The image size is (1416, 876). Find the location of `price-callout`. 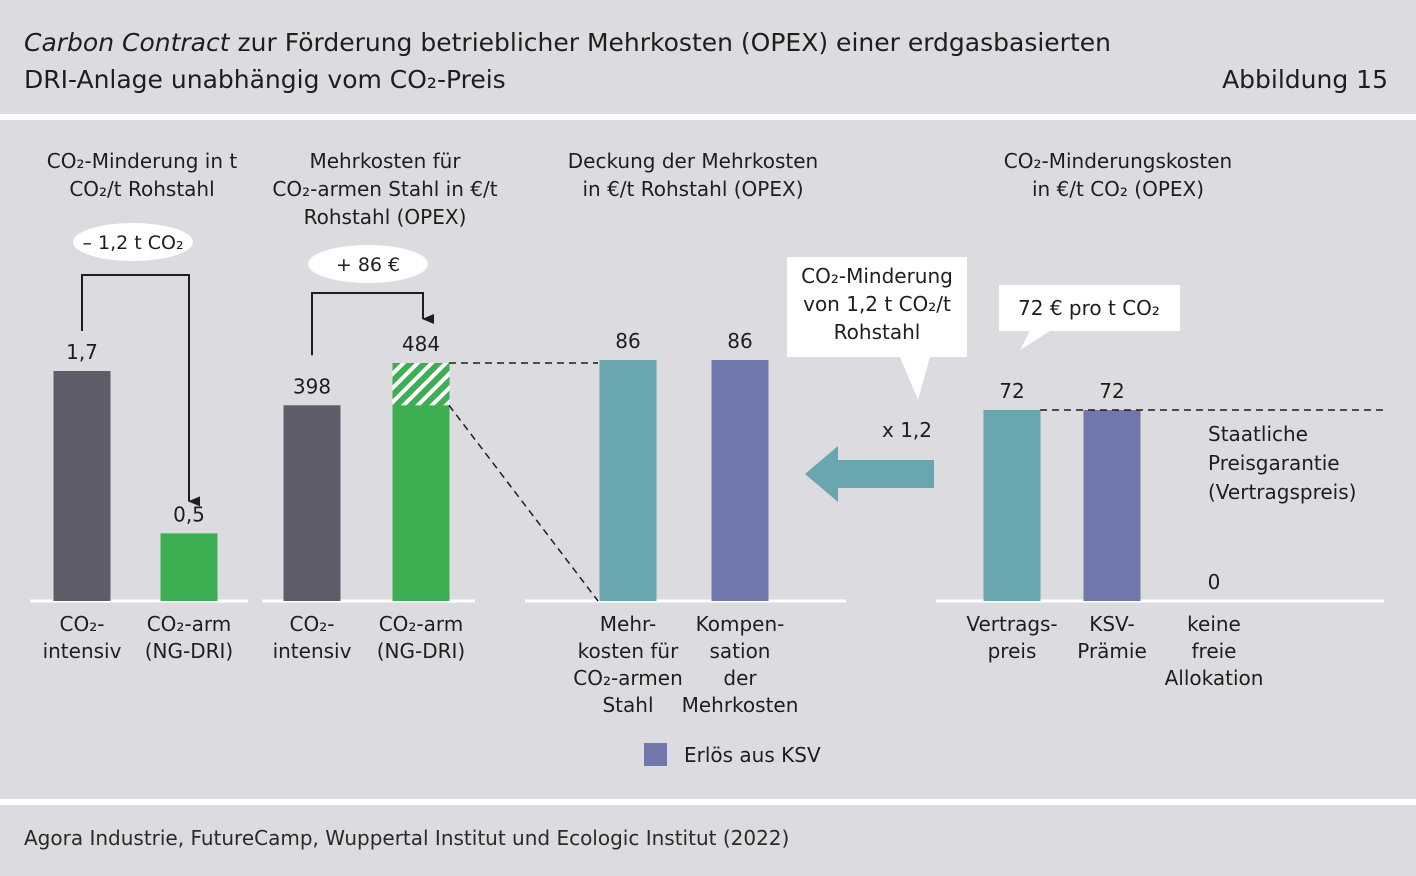

price-callout is located at coordinates (1089, 317).